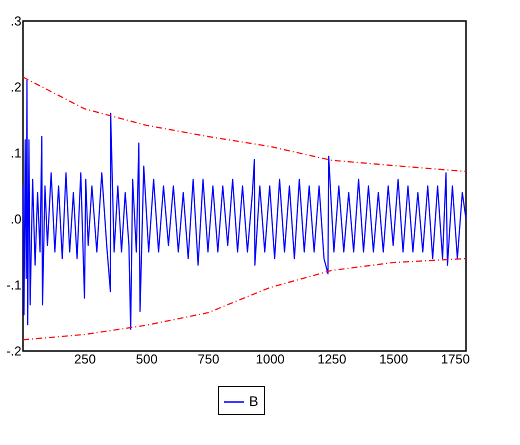  Describe the element at coordinates (455, 359) in the screenshot. I see `x-tick-label: 1750` at that location.